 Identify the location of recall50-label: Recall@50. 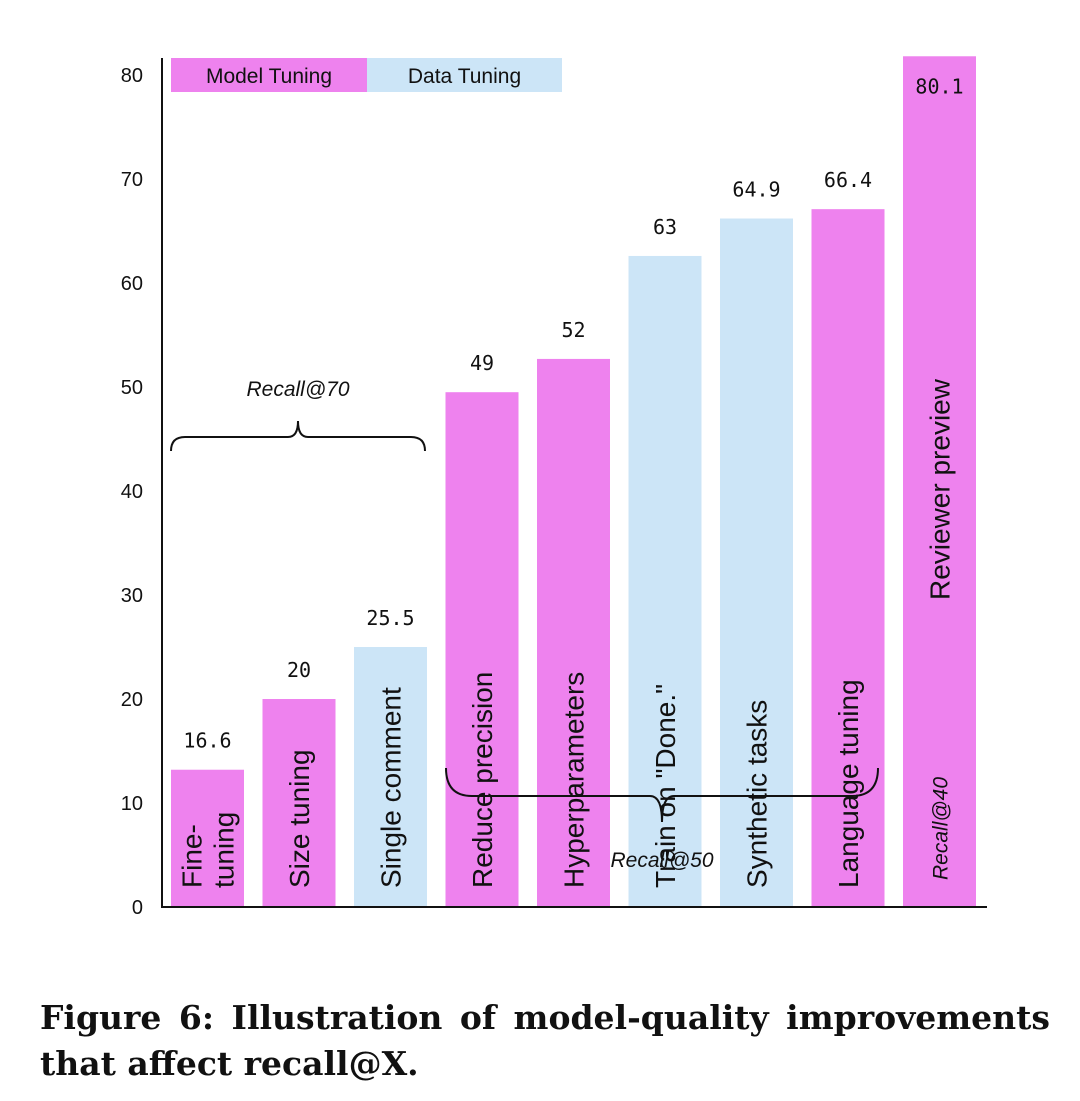
(661, 860).